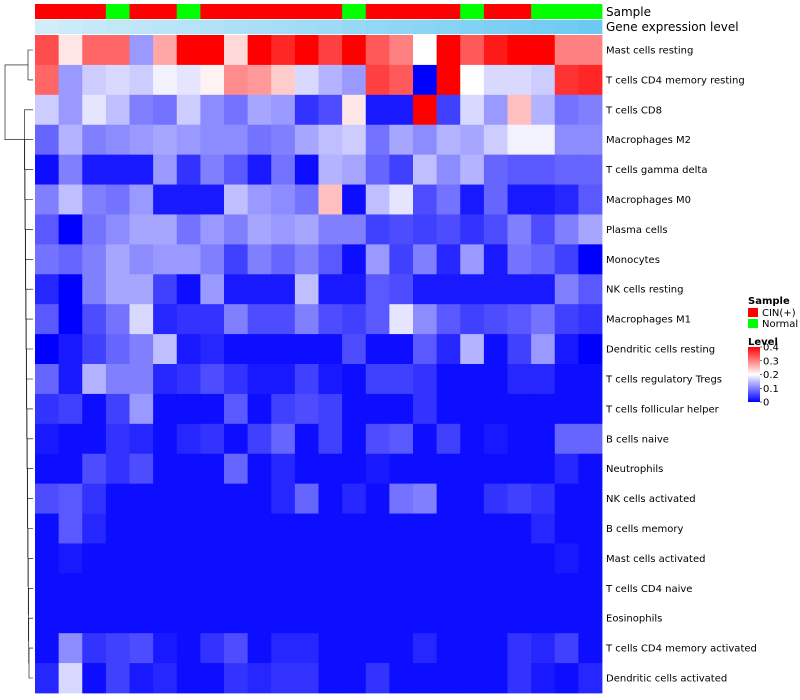  What do you see at coordinates (771, 375) in the screenshot?
I see `legend-tick-label: 0.2` at bounding box center [771, 375].